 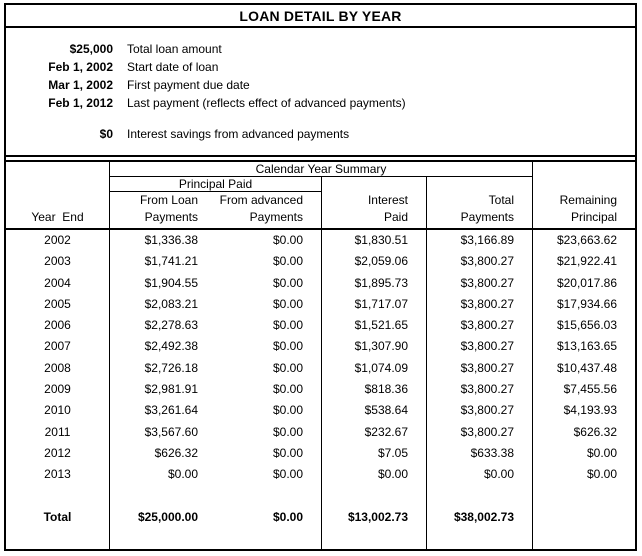 I want to click on remaining-cell: $13,163.65, so click(x=586, y=346).